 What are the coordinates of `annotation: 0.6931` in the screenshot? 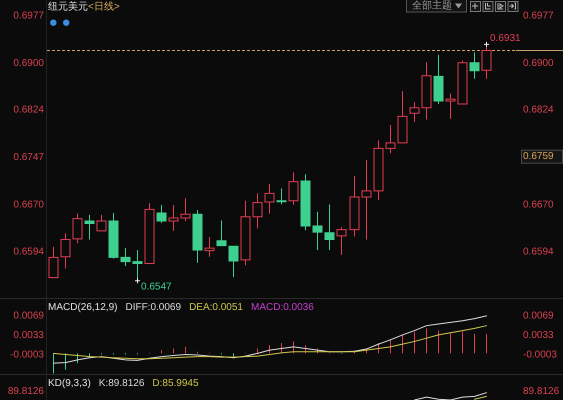 It's located at (505, 38).